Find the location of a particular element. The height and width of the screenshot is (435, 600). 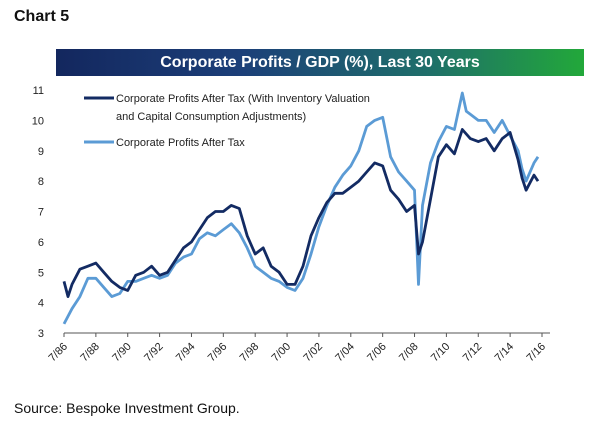

x-tick-label: 7/14 is located at coordinates (505, 353).